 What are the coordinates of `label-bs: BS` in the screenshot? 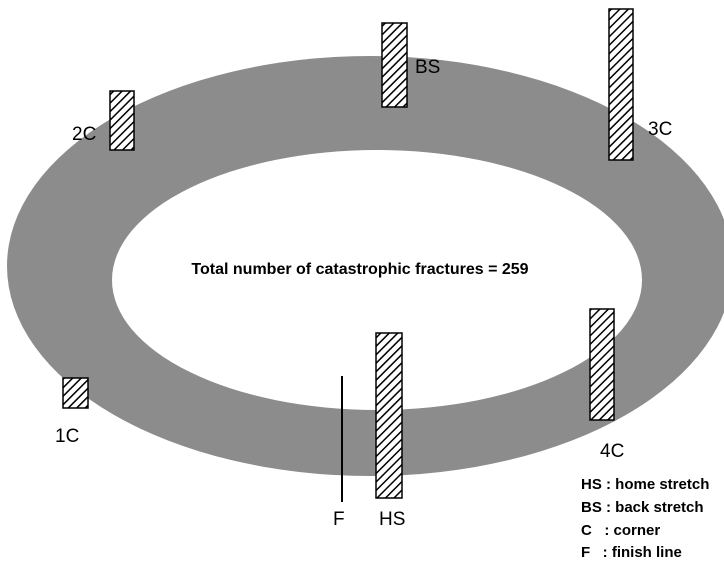 It's located at (427, 67).